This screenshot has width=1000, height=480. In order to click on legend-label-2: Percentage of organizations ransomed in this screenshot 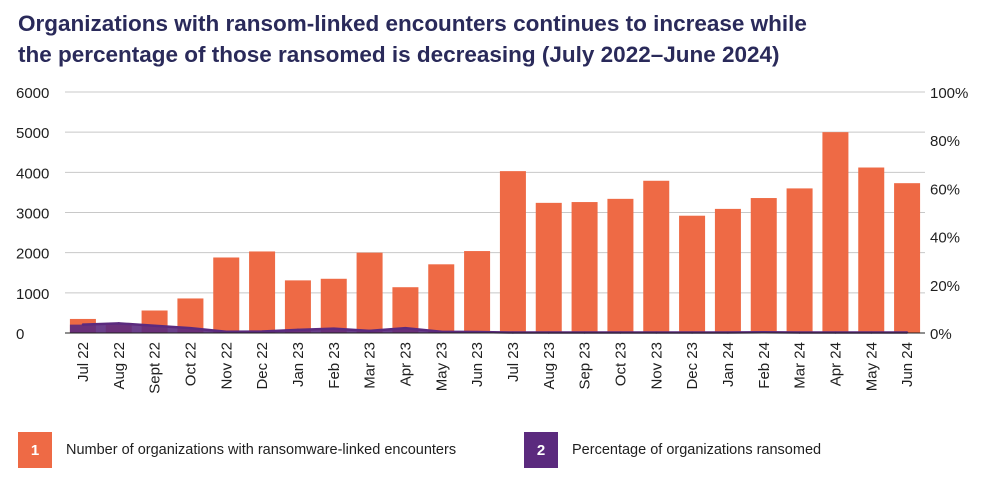, I will do `click(697, 450)`.